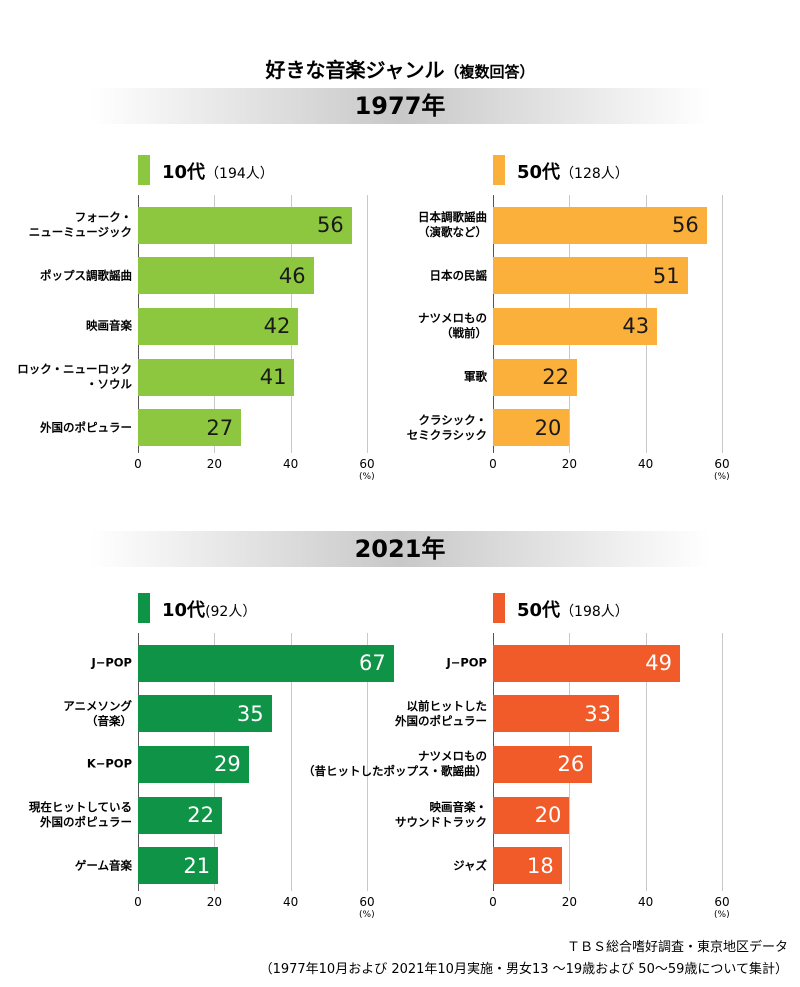  I want to click on value-label: 56, so click(685, 225).